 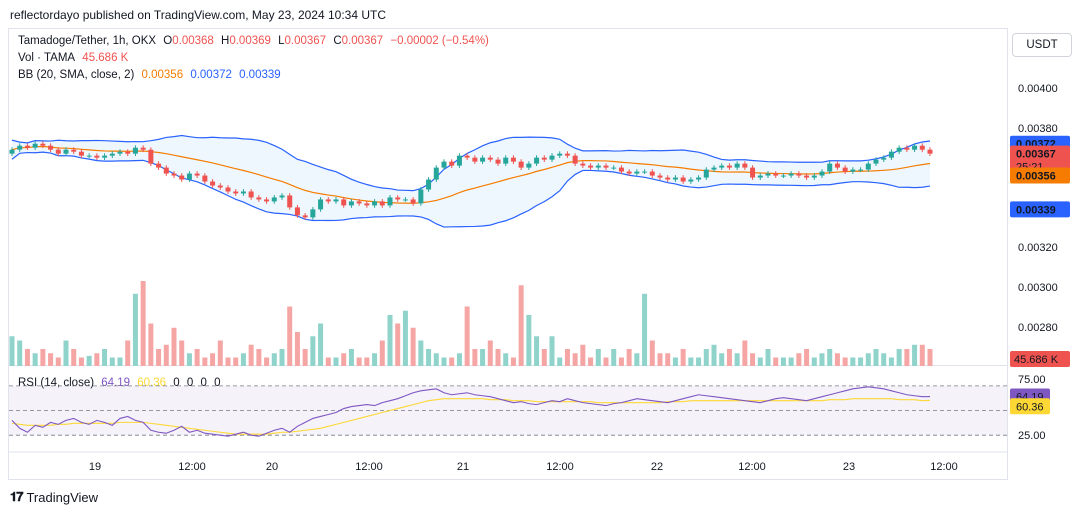 I want to click on rsi-extra-2: 0, so click(x=203, y=383).